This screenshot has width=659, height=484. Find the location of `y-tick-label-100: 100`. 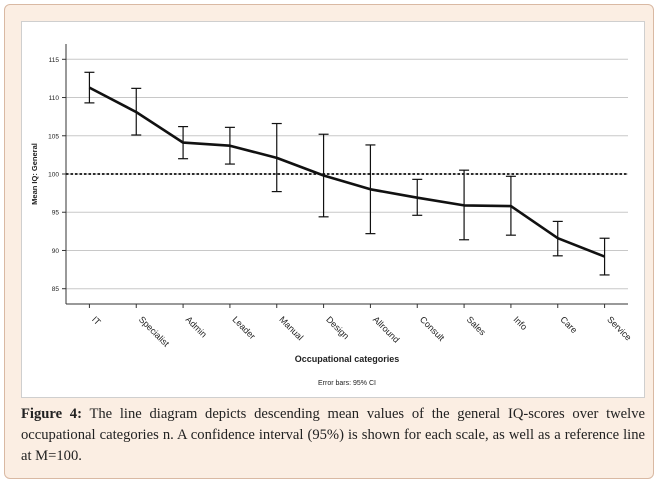

y-tick-label-100: 100 is located at coordinates (53, 175).